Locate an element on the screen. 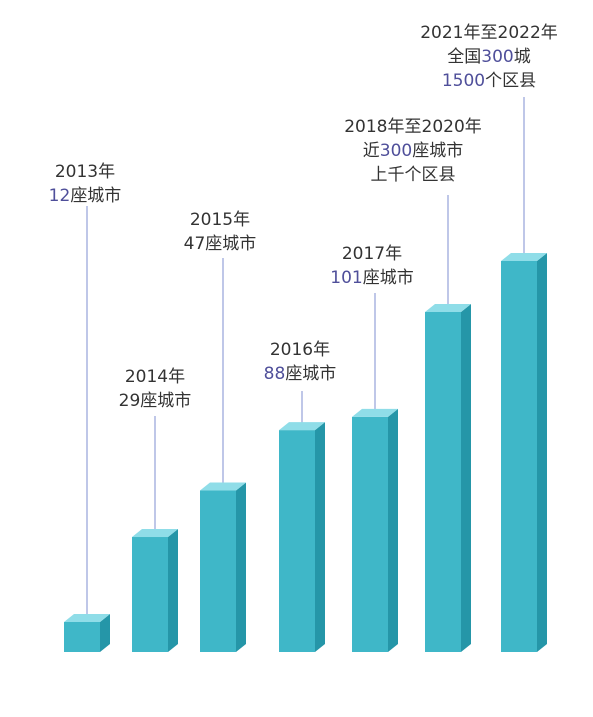 The image size is (593, 717). data-label-part: 2013年 is located at coordinates (85, 172).